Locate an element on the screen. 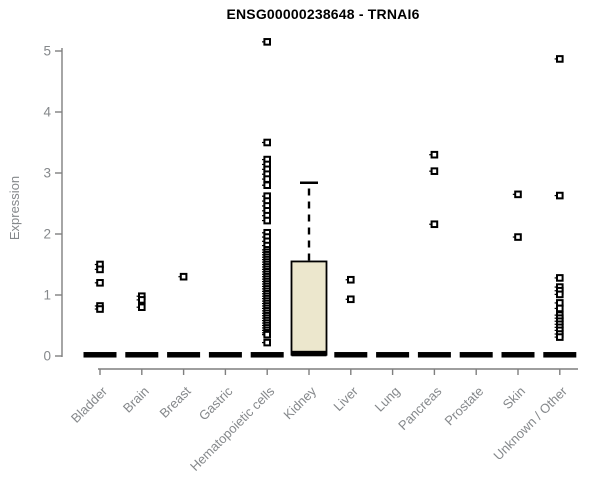 The image size is (600, 500). x-tick-label: Unknown / Other is located at coordinates (530, 423).